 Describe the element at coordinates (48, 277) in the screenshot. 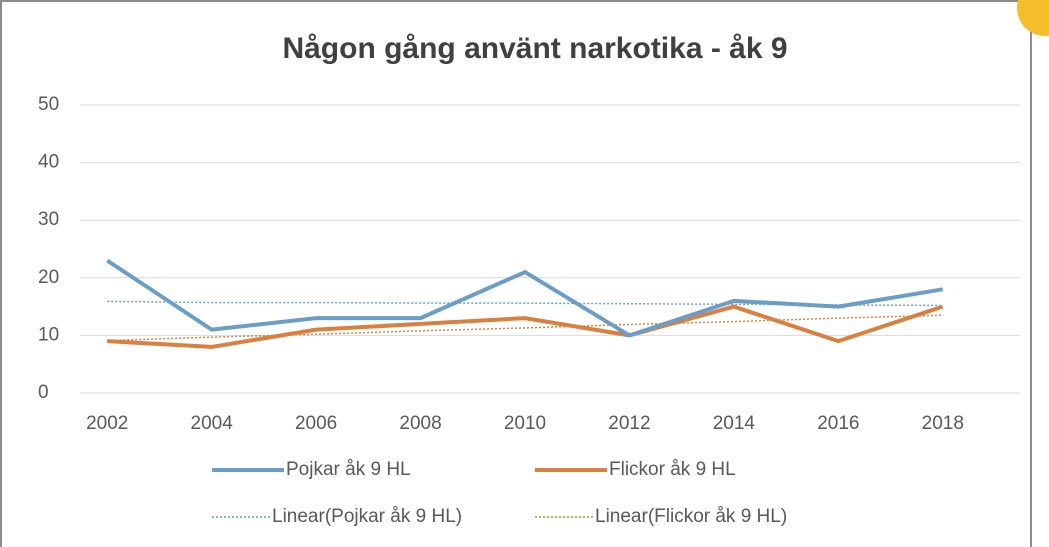

I see `y-tick-label: 20` at that location.